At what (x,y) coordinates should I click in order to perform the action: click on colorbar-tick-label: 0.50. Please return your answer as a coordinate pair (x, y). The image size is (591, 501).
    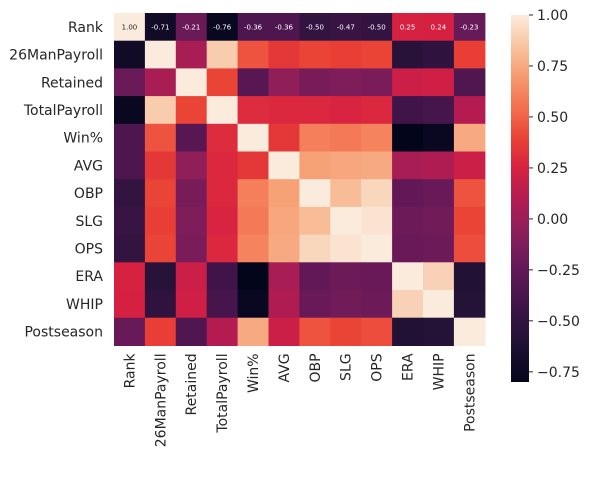
    Looking at the image, I should click on (552, 118).